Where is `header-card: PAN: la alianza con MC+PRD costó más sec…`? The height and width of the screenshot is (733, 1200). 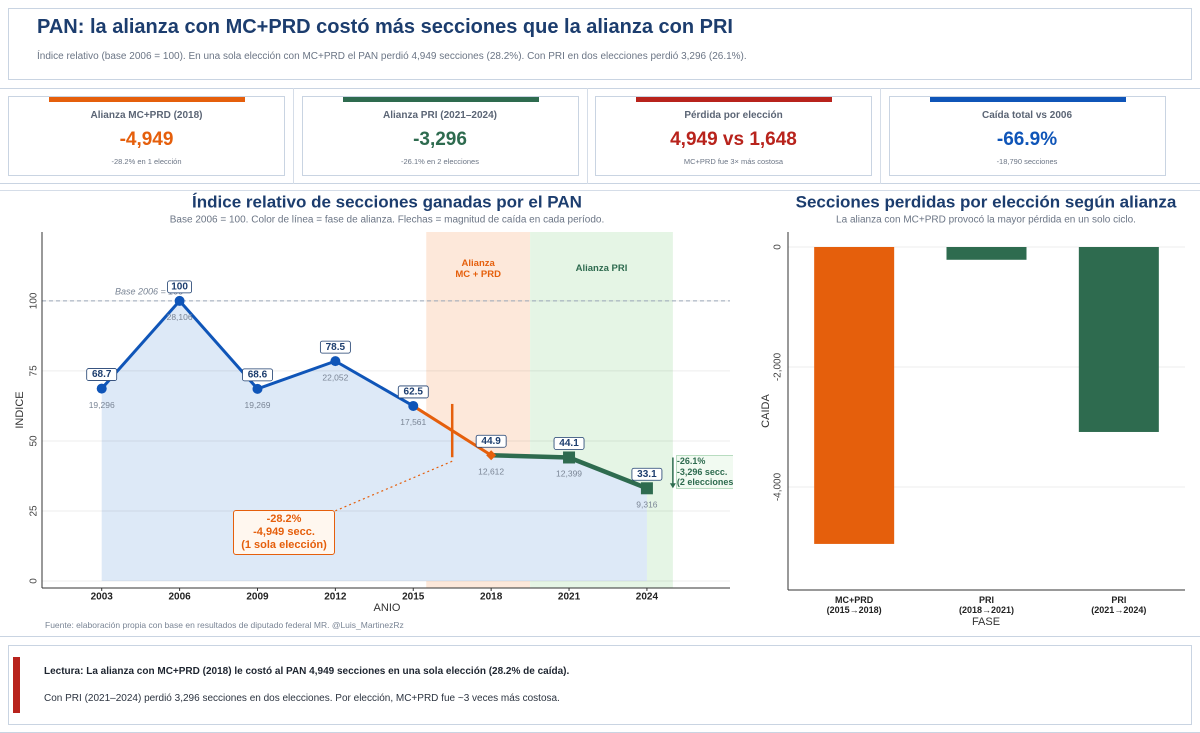
header-card: PAN: la alianza con MC+PRD costó más sec… is located at coordinates (600, 44).